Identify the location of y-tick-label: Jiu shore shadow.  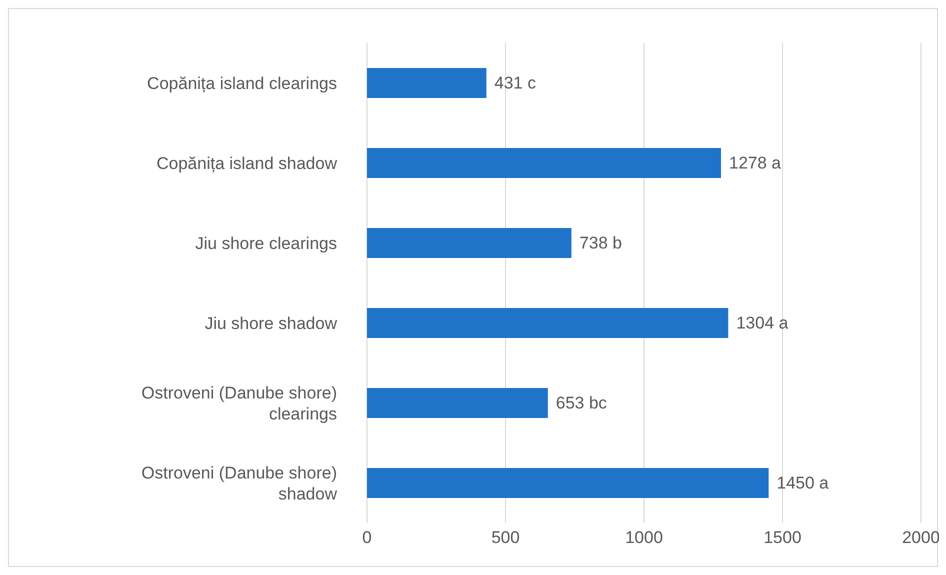
(271, 323).